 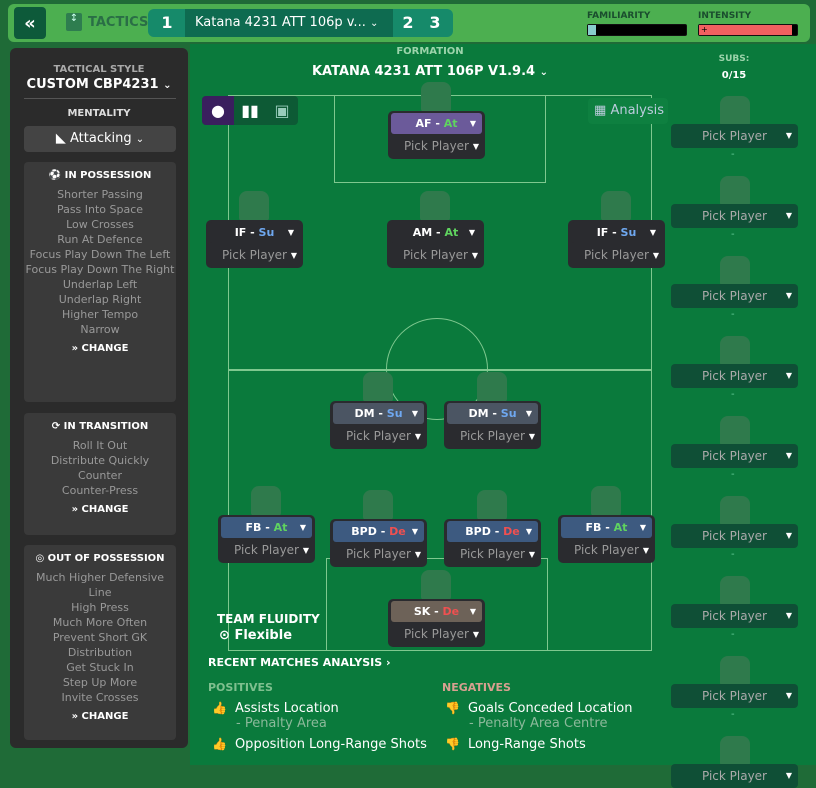 What do you see at coordinates (748, 30) in the screenshot?
I see `intensity-bar: +` at bounding box center [748, 30].